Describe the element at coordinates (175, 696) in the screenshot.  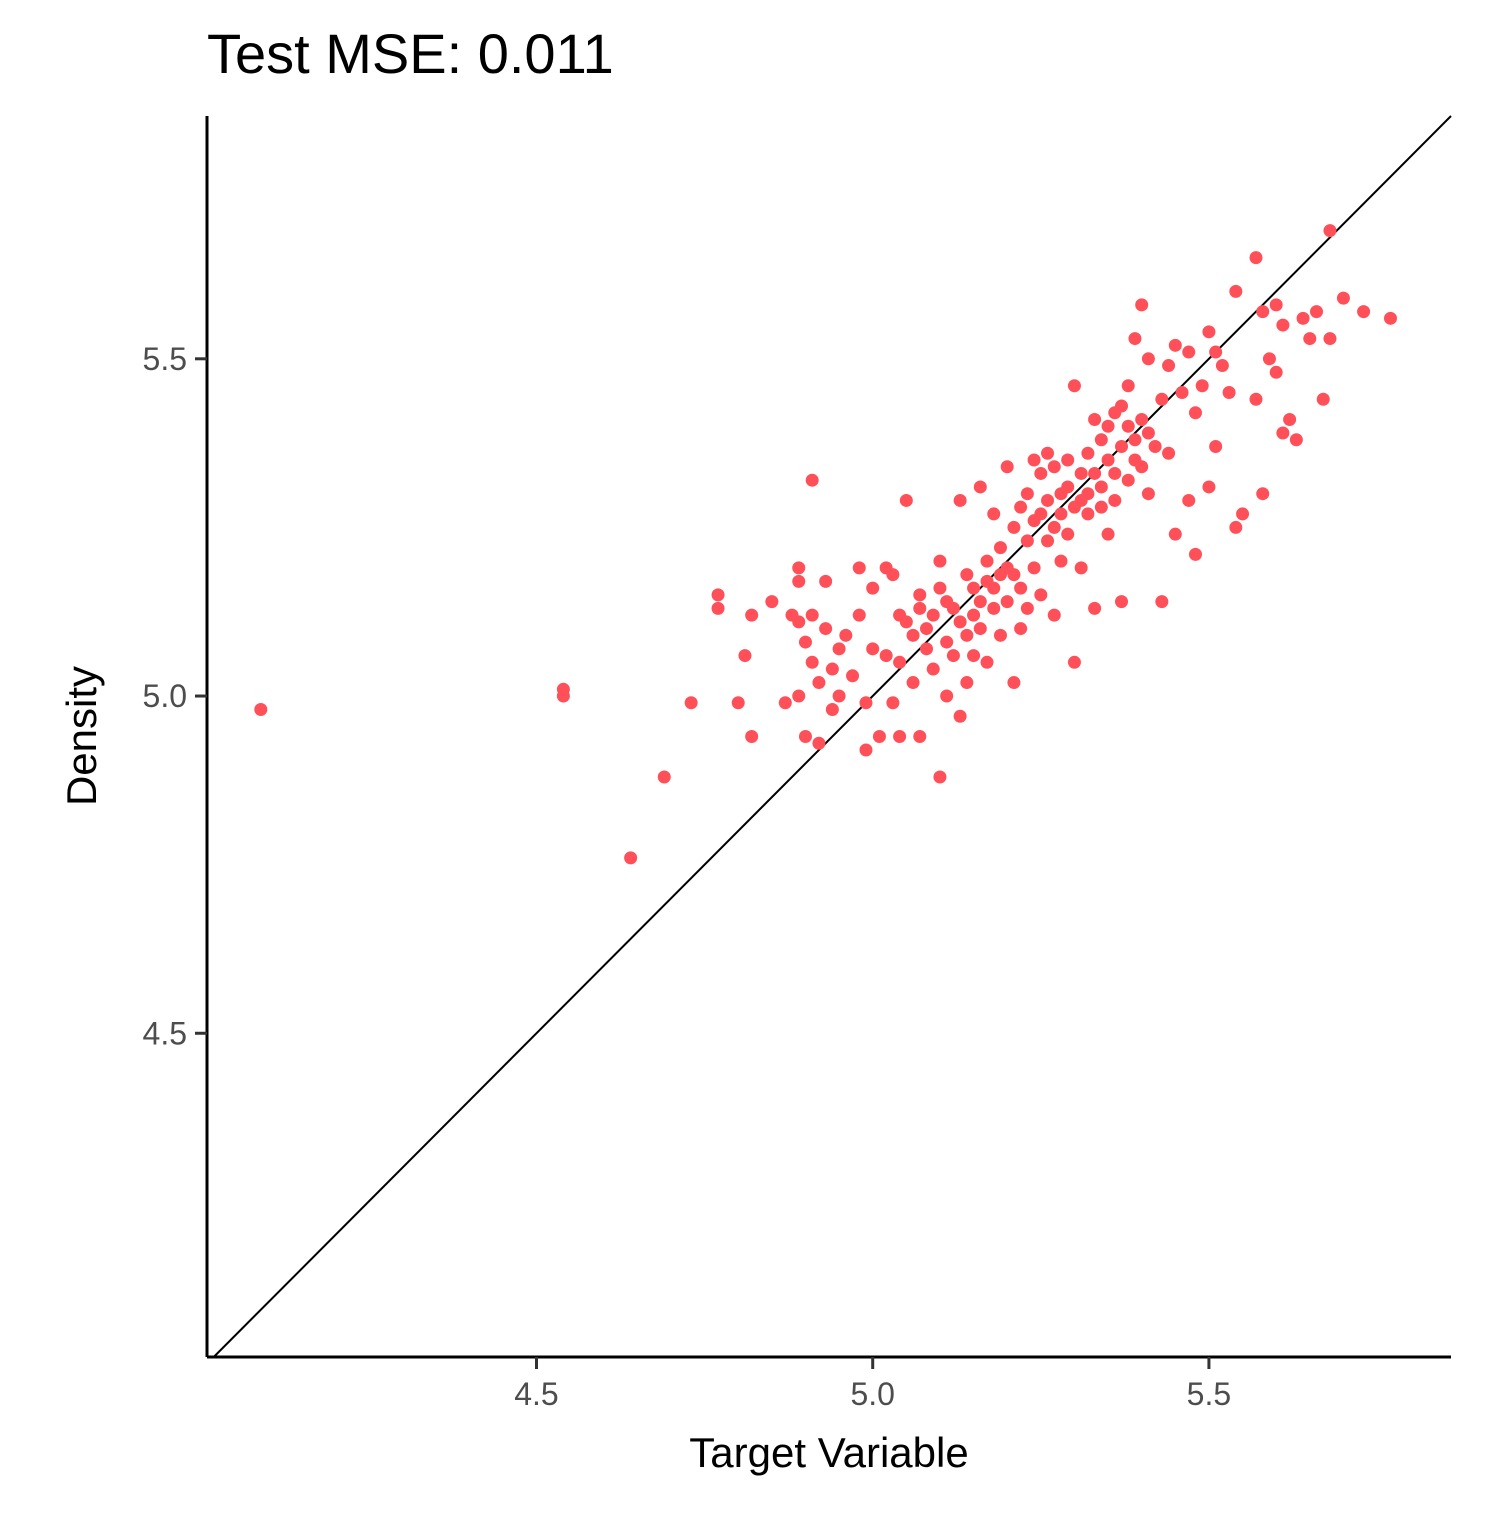
I see `y-ticks: 4.5 5.0 5.5` at that location.